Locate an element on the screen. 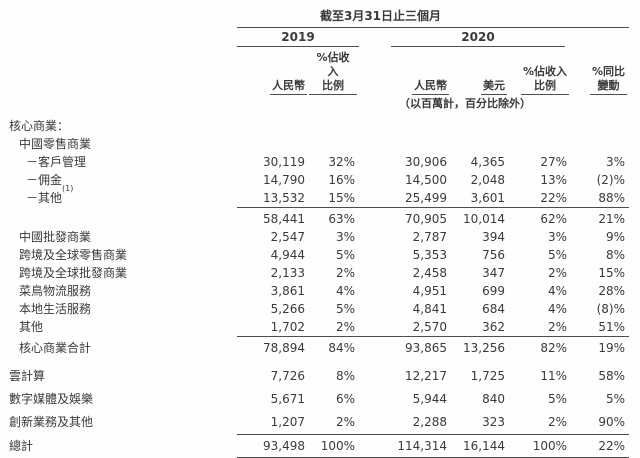  cell-rmb-2019: 5,266 is located at coordinates (287, 309).